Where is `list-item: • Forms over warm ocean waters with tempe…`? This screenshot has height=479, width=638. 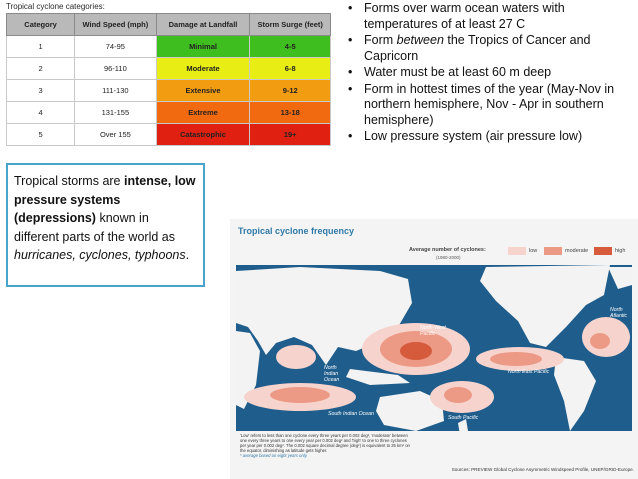 list-item: • Forms over warm ocean waters with tempe… is located at coordinates (489, 16).